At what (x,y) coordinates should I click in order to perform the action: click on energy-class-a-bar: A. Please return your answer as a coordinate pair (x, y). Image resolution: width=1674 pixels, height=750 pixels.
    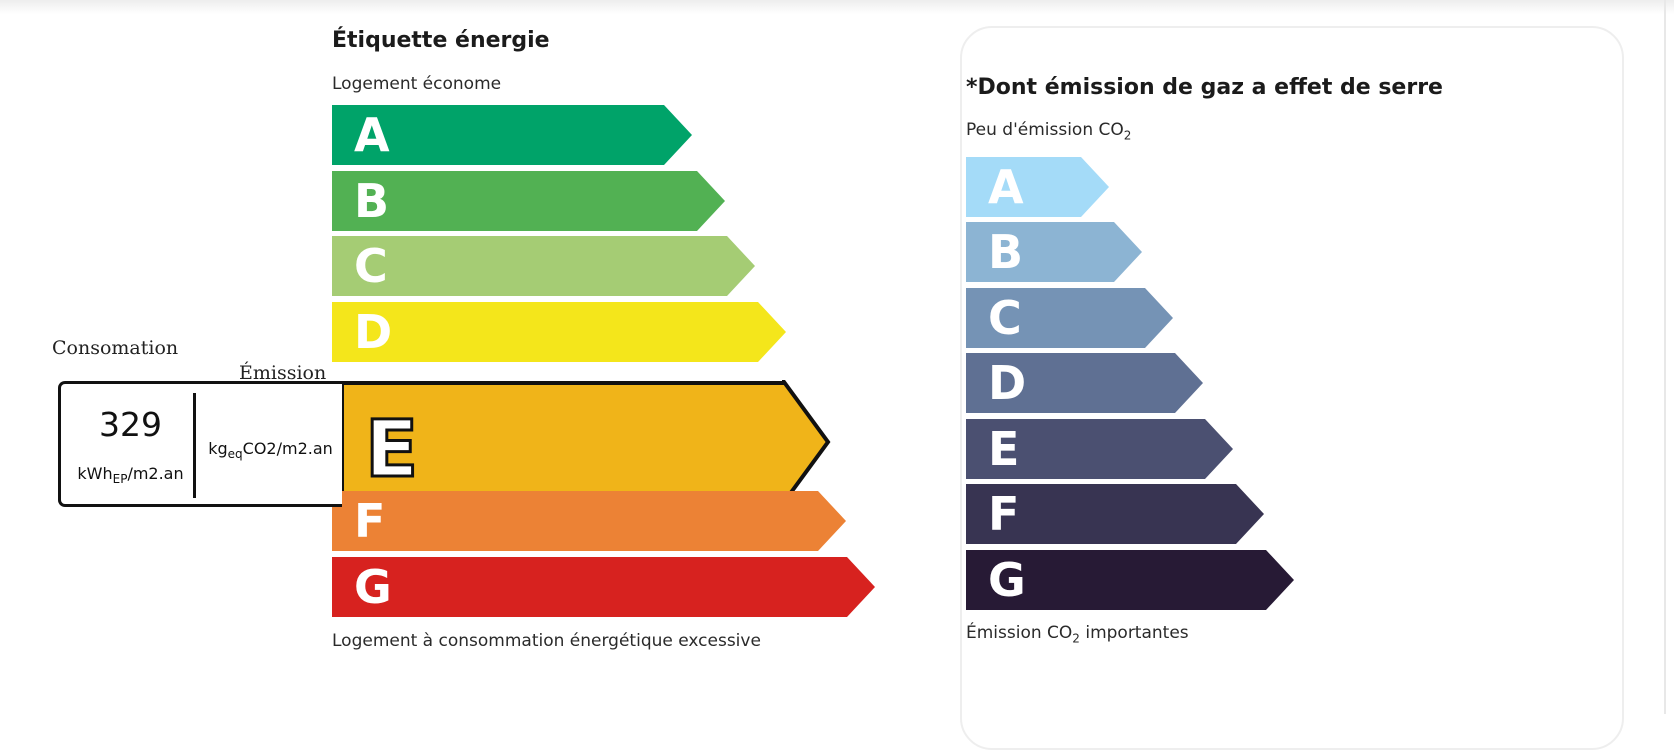
    Looking at the image, I should click on (512, 135).